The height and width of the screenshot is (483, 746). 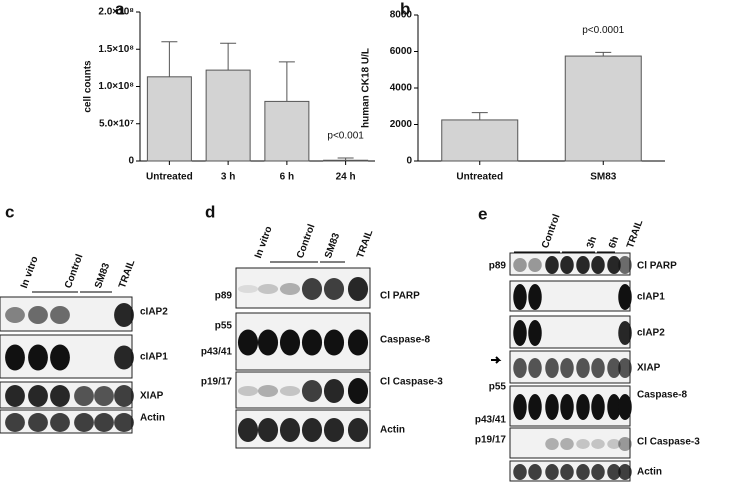 I want to click on panel-label: b, so click(x=405, y=9).